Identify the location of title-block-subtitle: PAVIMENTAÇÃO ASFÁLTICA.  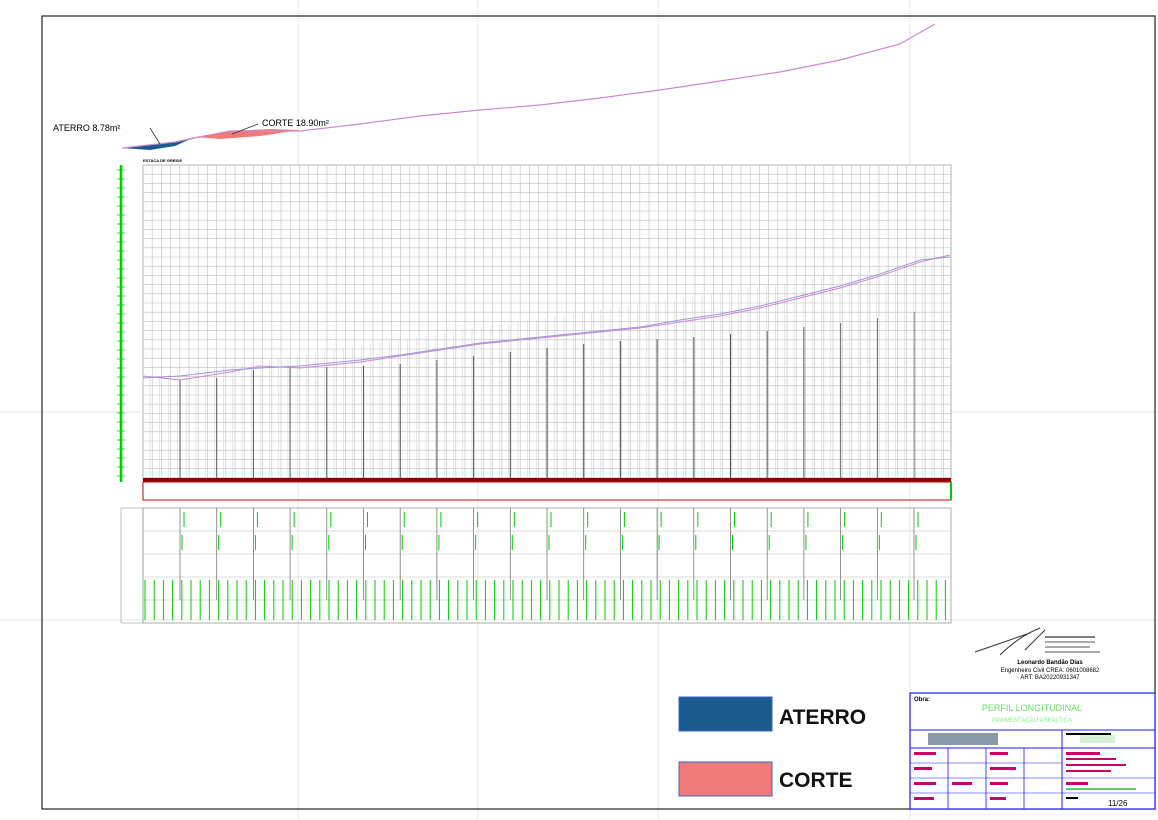
(1032, 720).